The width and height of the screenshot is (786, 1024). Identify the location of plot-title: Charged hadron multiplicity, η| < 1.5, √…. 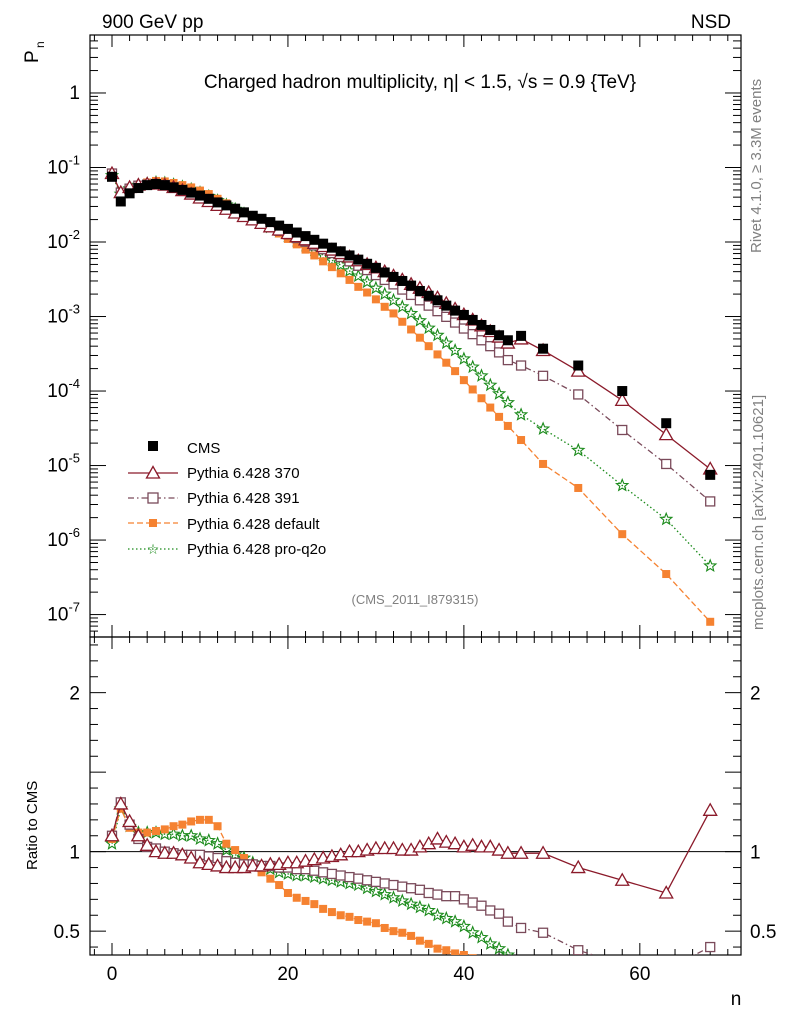
(420, 82).